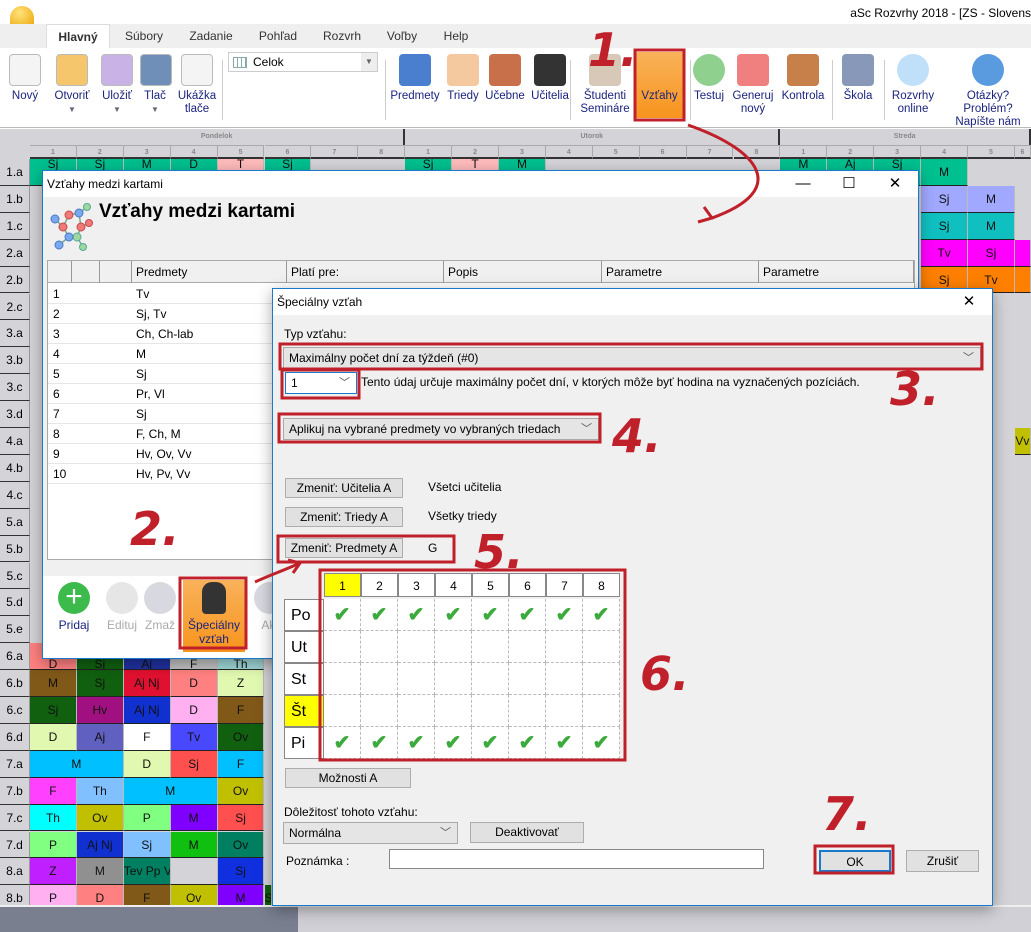 This screenshot has height=932, width=1031. Describe the element at coordinates (303, 62) in the screenshot. I see `view-select: Celok ▼` at that location.